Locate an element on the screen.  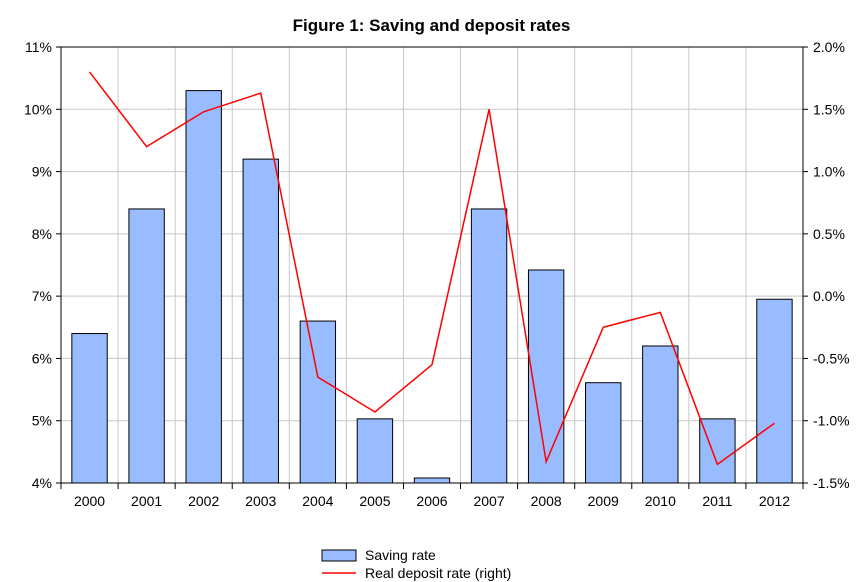
bar-saving-rate-2006 is located at coordinates (432, 480).